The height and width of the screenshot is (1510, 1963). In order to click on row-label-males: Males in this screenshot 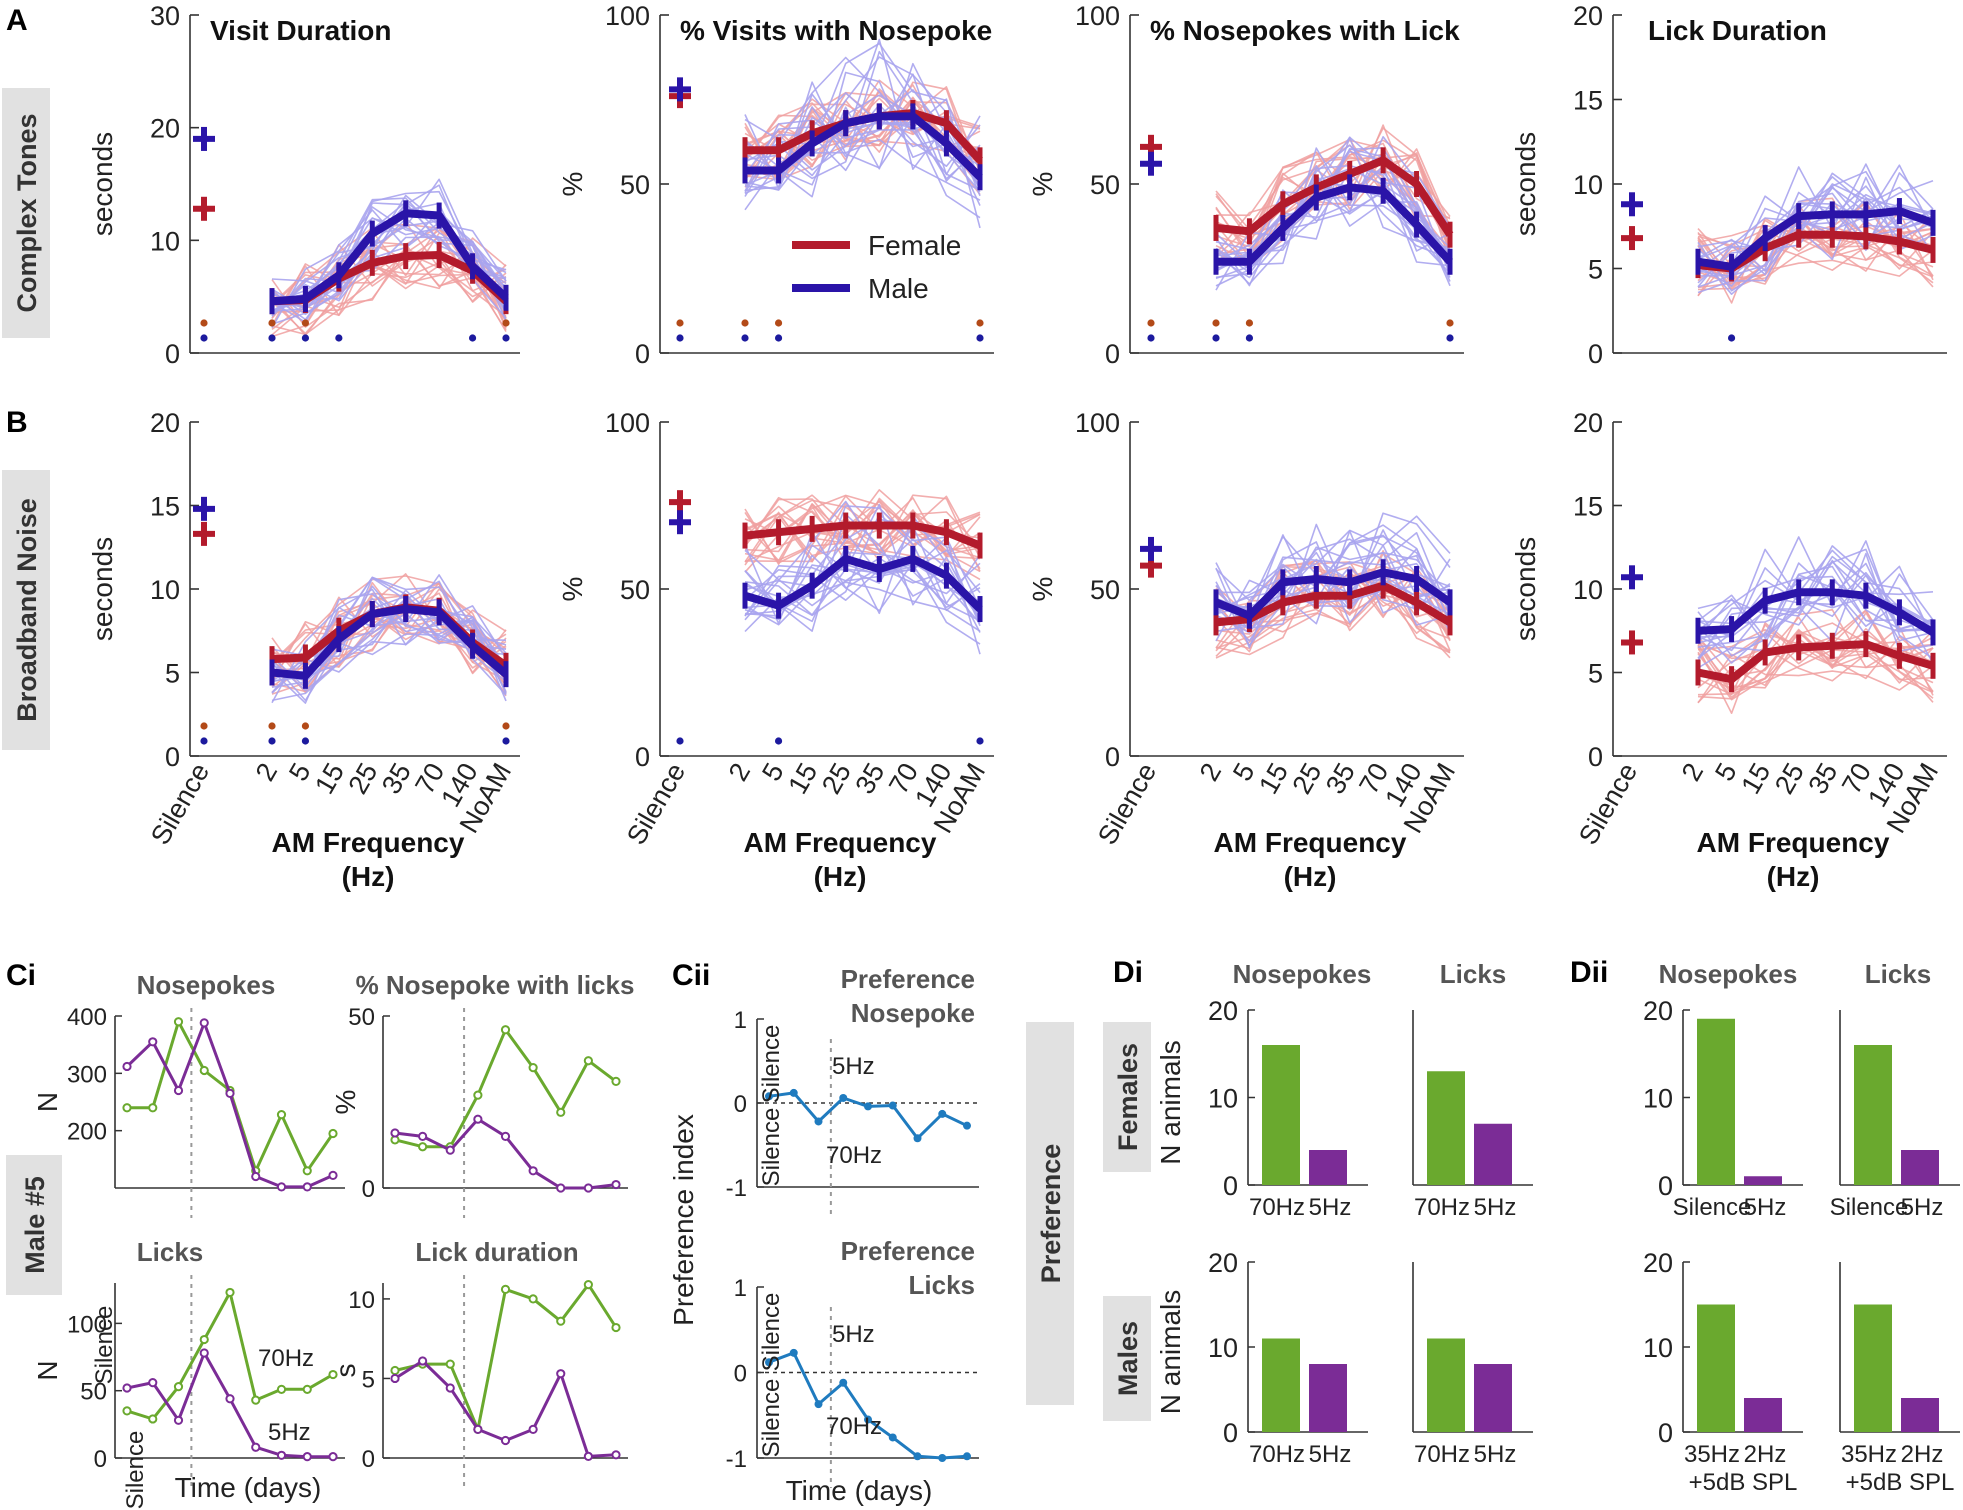, I will do `click(1127, 1358)`.